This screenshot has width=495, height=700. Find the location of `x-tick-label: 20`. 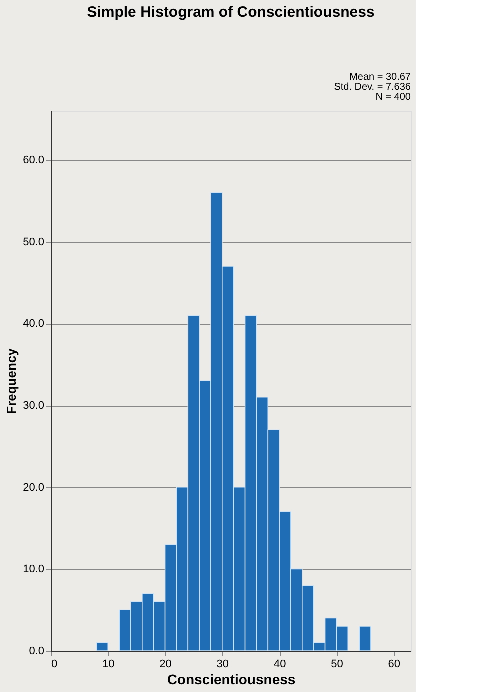

x-tick-label: 20 is located at coordinates (166, 664).